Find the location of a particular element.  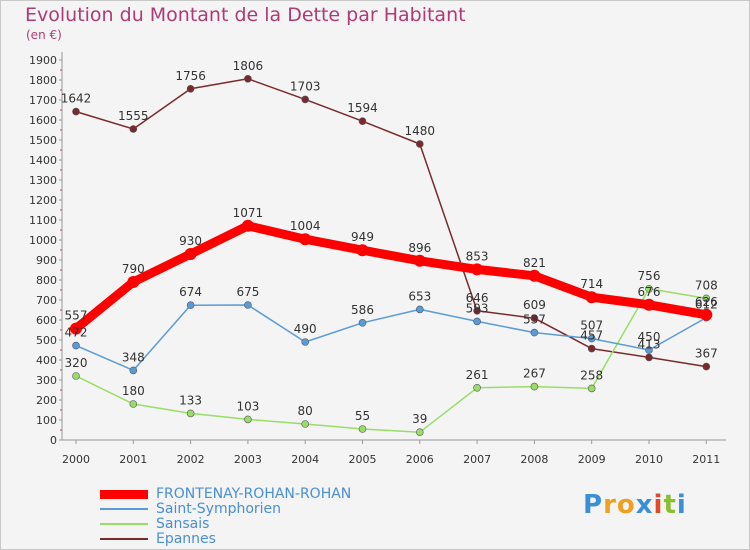

y-tick-label: 400 is located at coordinates (46, 360).